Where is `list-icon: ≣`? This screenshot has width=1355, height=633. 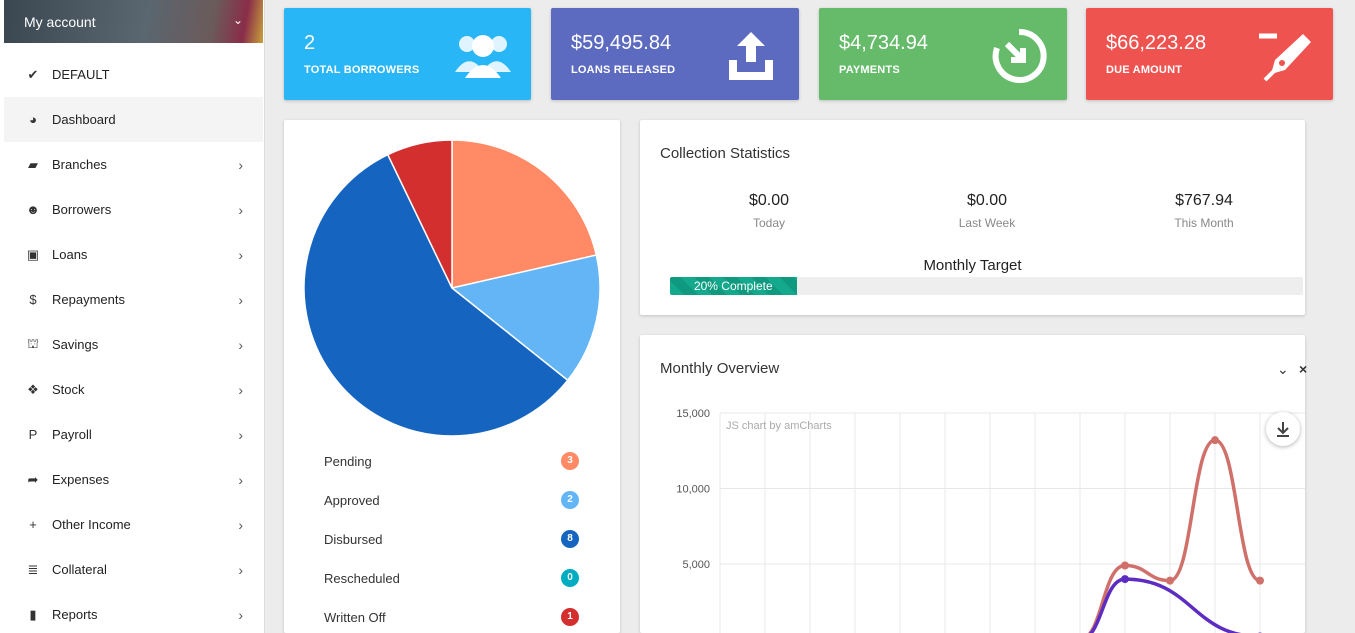
list-icon: ≣ is located at coordinates (33, 569).